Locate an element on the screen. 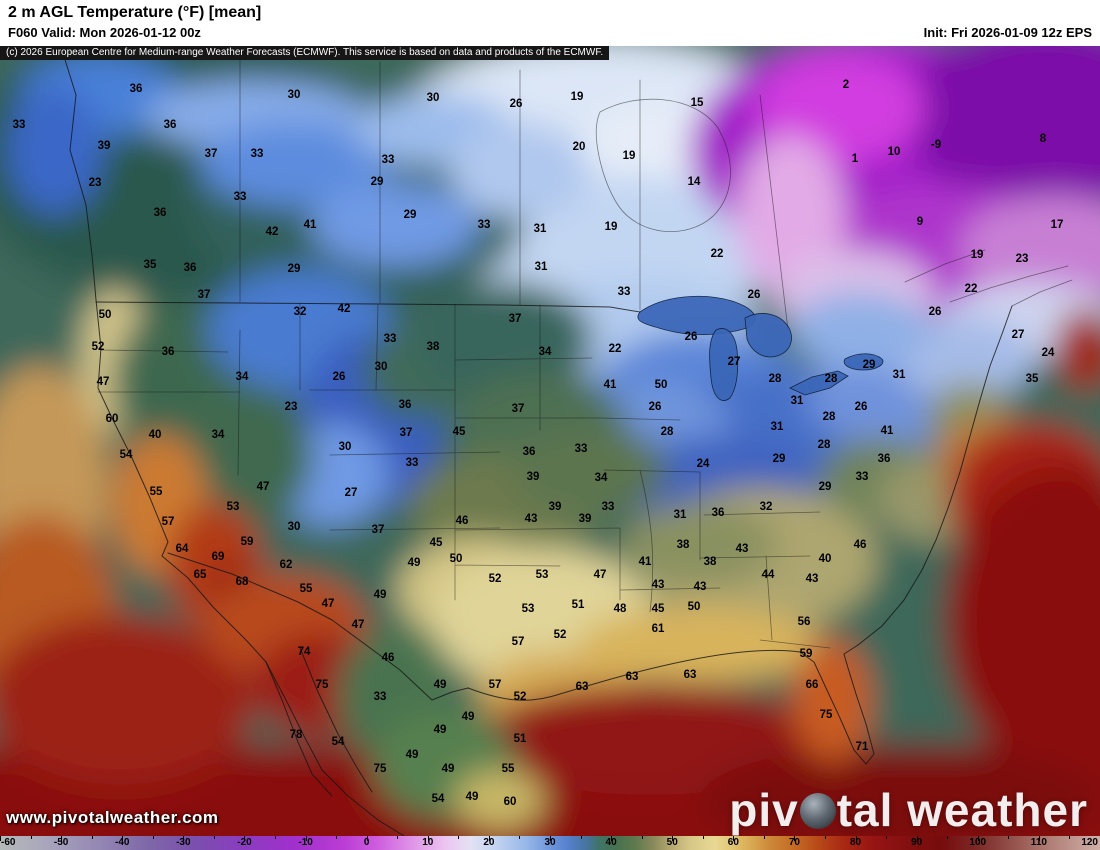  temperature-value: 62 is located at coordinates (286, 565).